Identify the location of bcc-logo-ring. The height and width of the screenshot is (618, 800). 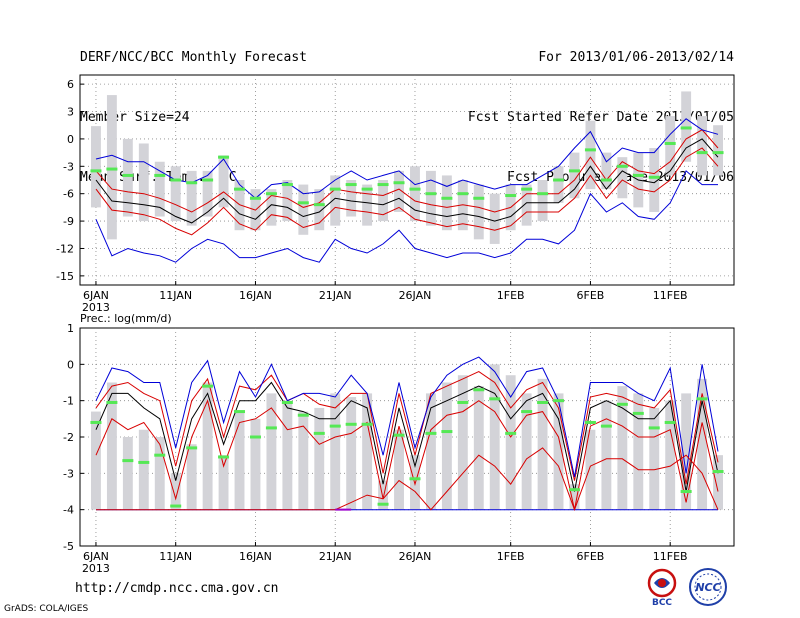
(662, 583).